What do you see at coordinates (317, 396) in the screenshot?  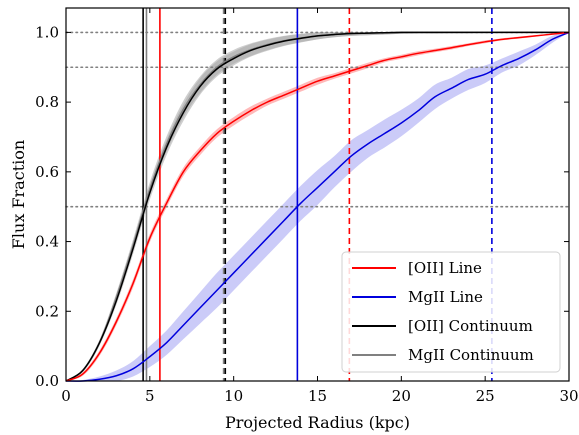 I see `x-tick-label: 15` at bounding box center [317, 396].